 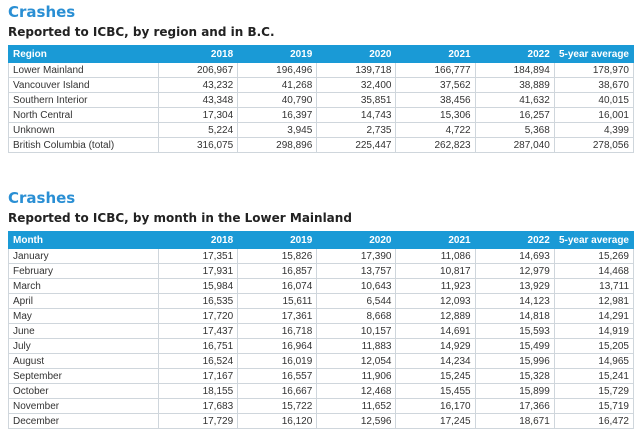 I want to click on table-cell: 16,857, so click(x=277, y=271).